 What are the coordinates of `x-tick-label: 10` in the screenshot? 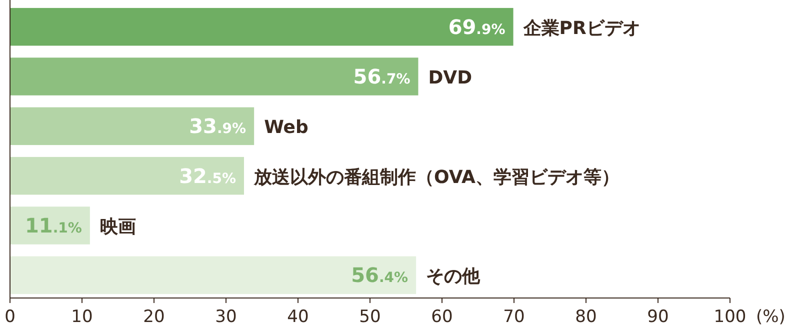 It's located at (82, 317).